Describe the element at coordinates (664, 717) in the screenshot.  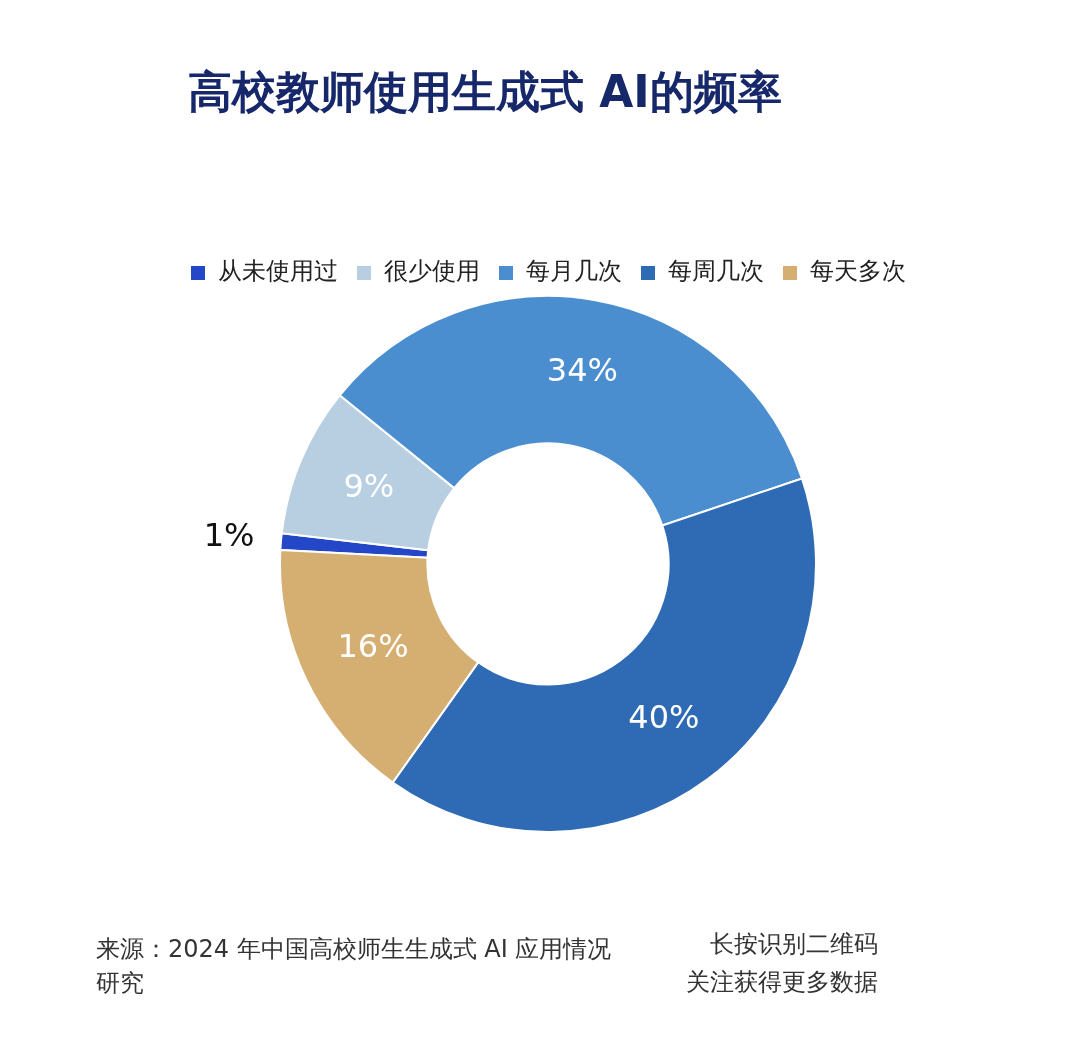
I see `data-label: 40%` at that location.